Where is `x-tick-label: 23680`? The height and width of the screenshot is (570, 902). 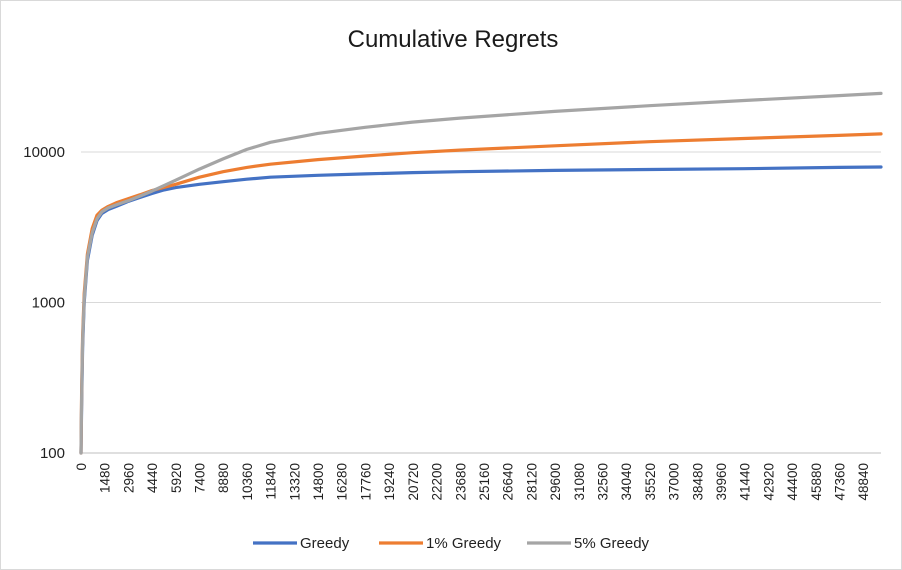
x-tick-label: 23680 is located at coordinates (460, 482).